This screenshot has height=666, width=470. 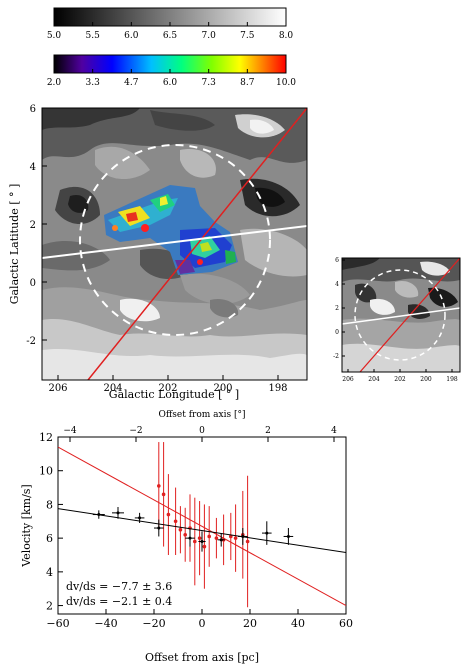 What do you see at coordinates (93, 83) in the screenshot?
I see `colorbar-tick-label: 3.3` at bounding box center [93, 83].